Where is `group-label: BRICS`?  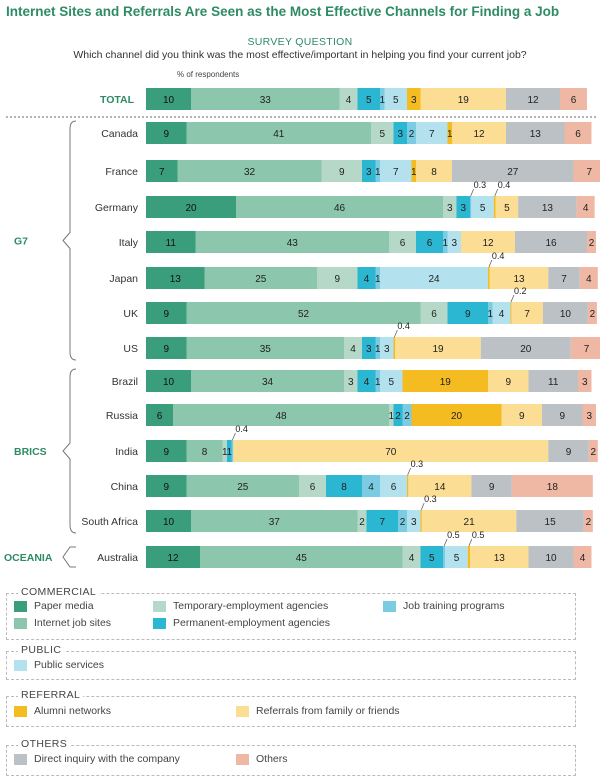 group-label: BRICS is located at coordinates (30, 452).